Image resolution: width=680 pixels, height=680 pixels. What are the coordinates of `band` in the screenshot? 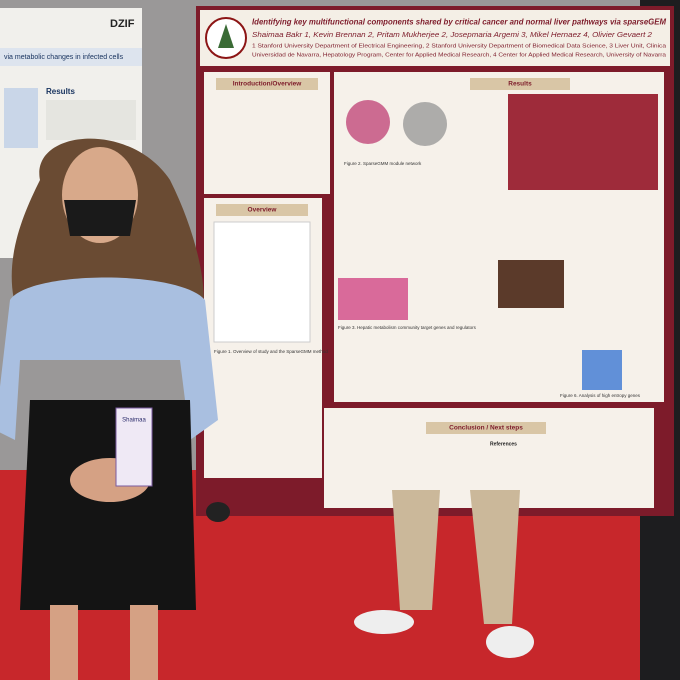 It's located at (71, 57).